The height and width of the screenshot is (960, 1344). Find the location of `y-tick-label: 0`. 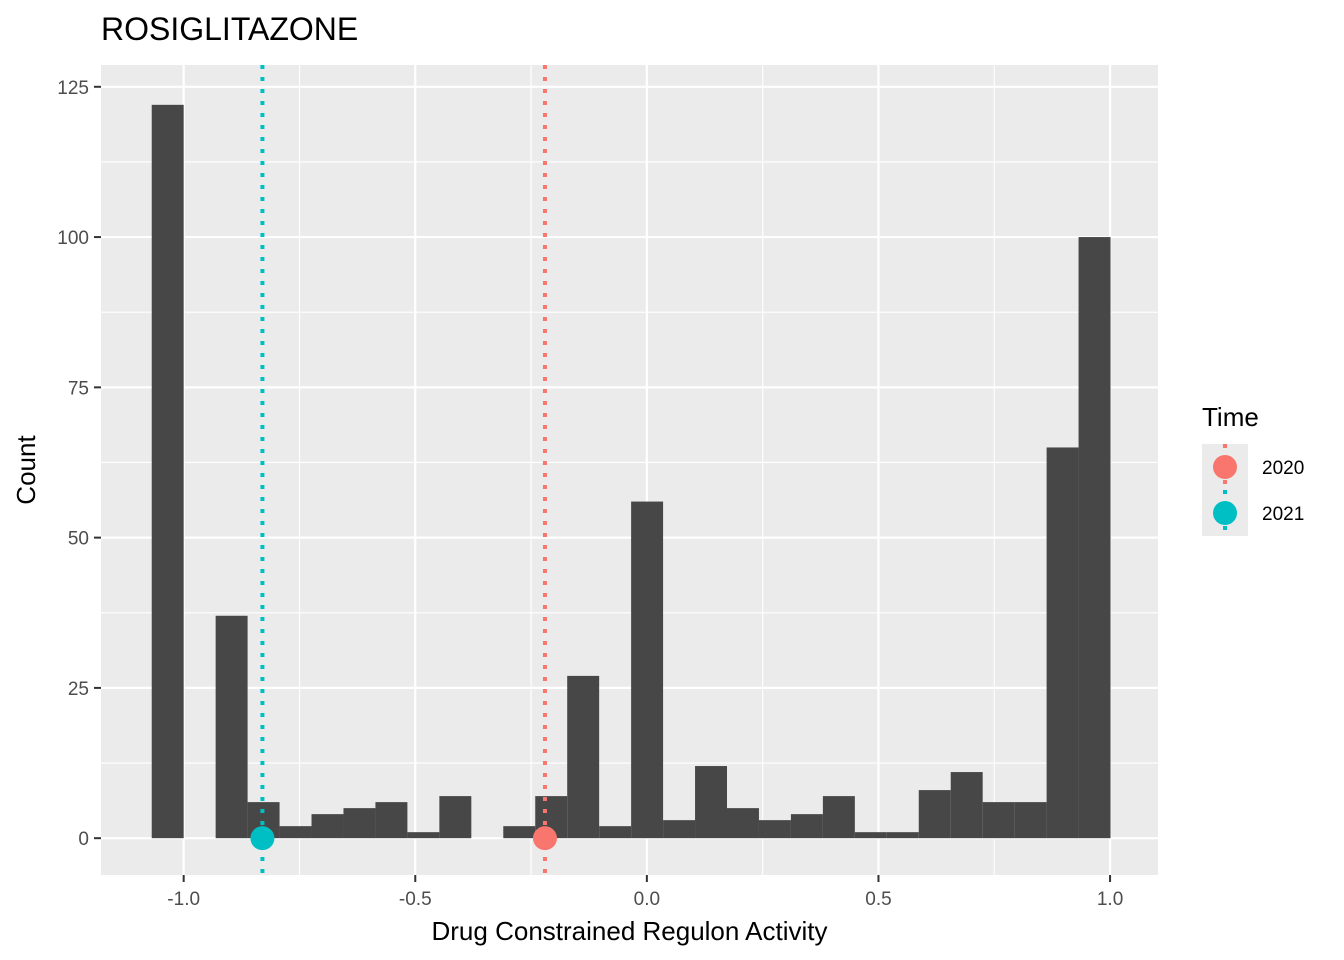

y-tick-label: 0 is located at coordinates (83, 839).